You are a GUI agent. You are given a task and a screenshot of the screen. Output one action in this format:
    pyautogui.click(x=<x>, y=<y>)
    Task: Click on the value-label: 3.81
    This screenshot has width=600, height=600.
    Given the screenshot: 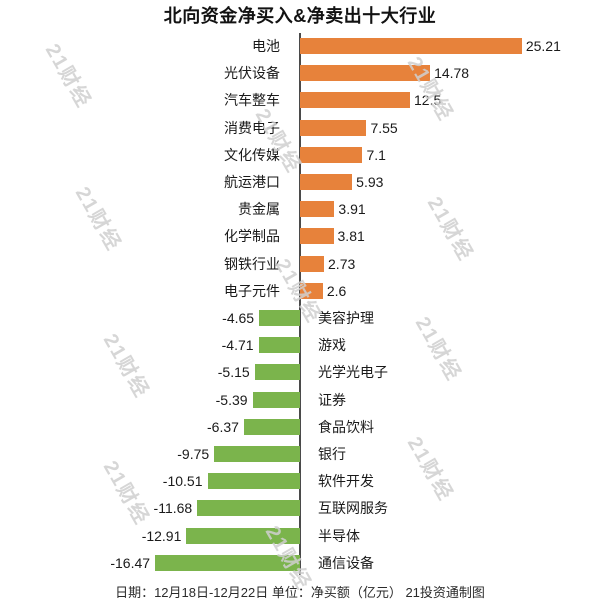 What is the action you would take?
    pyautogui.click(x=351, y=236)
    